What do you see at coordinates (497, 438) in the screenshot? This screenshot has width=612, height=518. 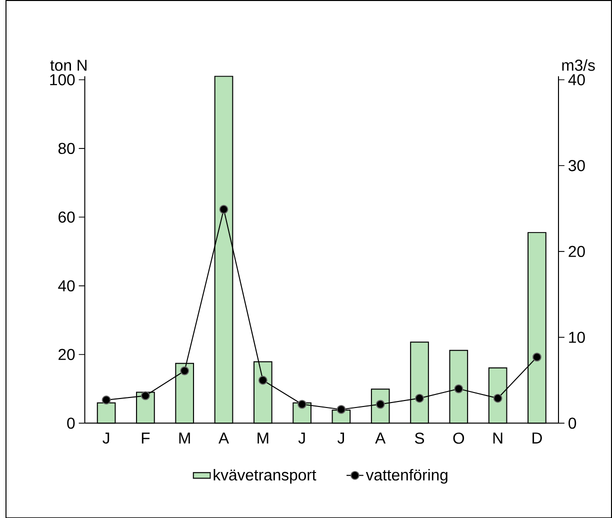 I see `x-tick-label: N` at bounding box center [497, 438].